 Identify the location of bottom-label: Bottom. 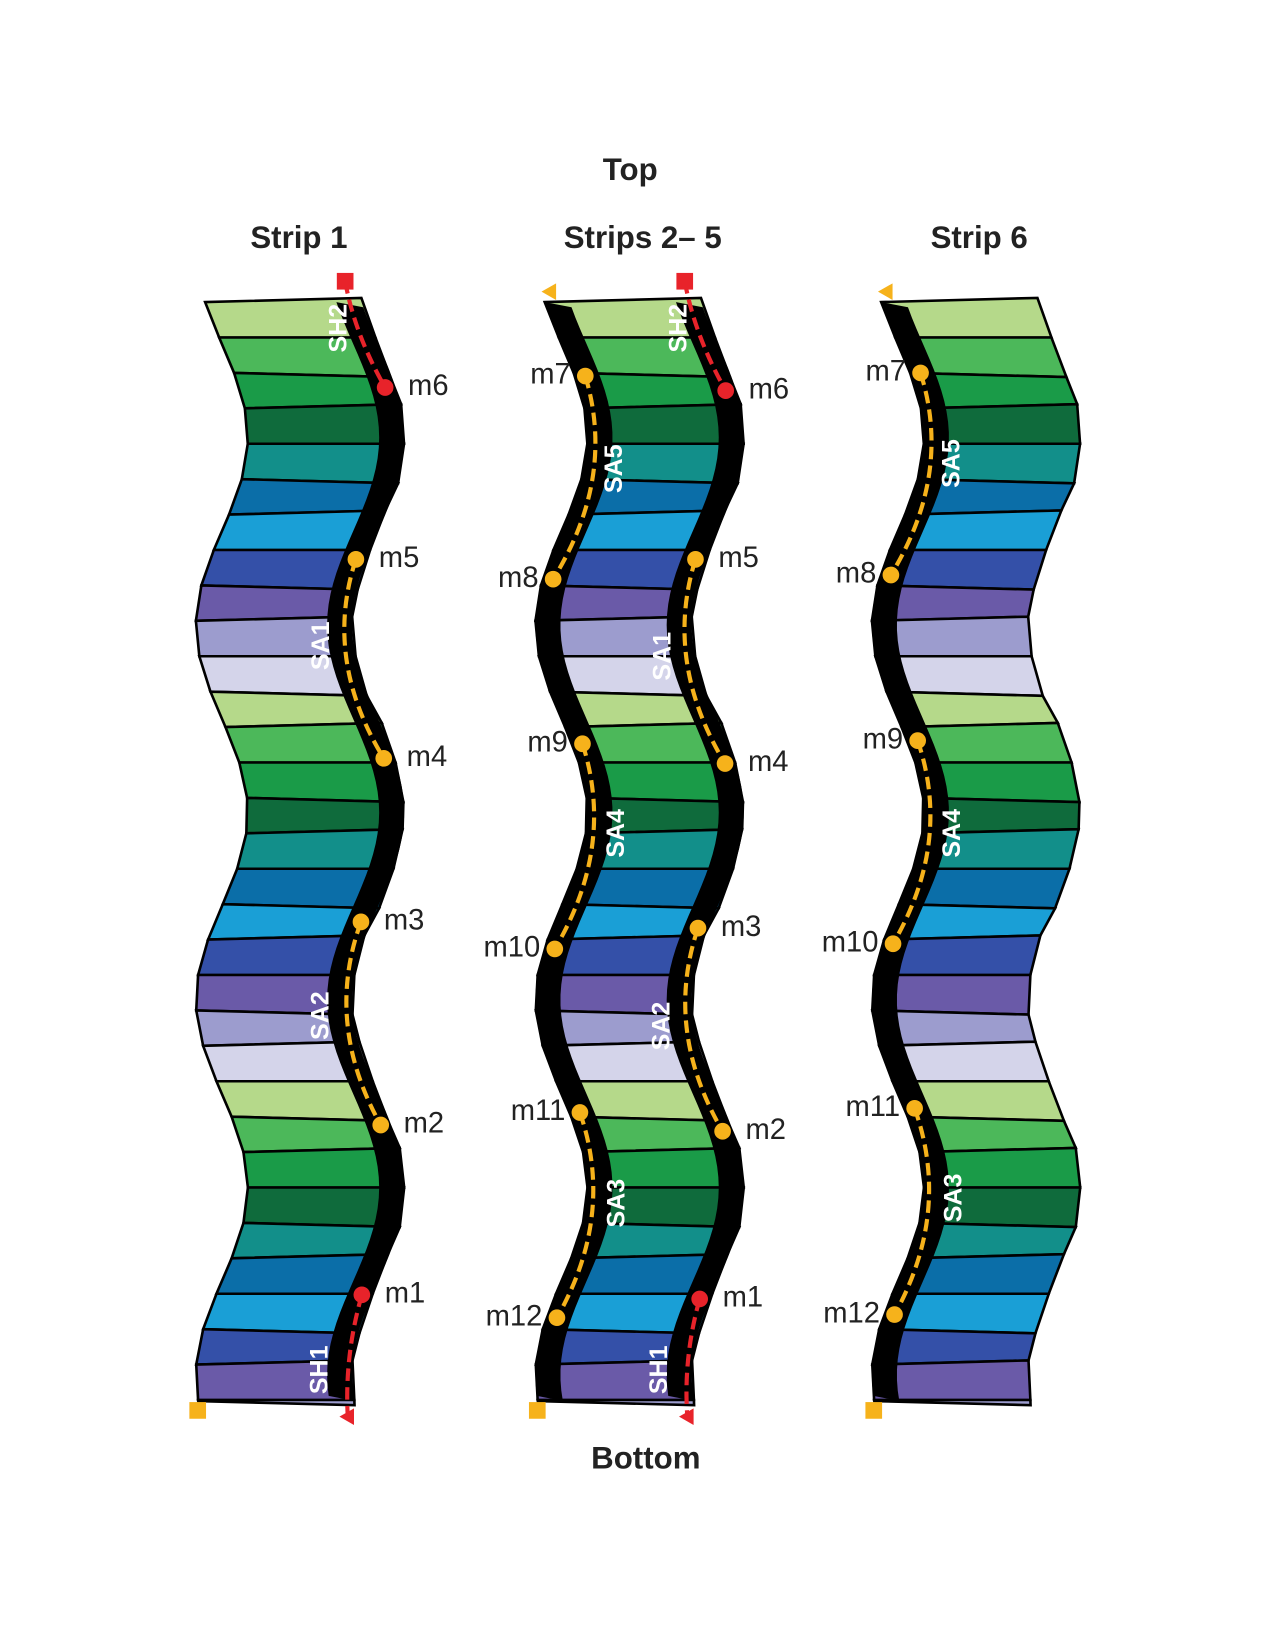
(645, 1458).